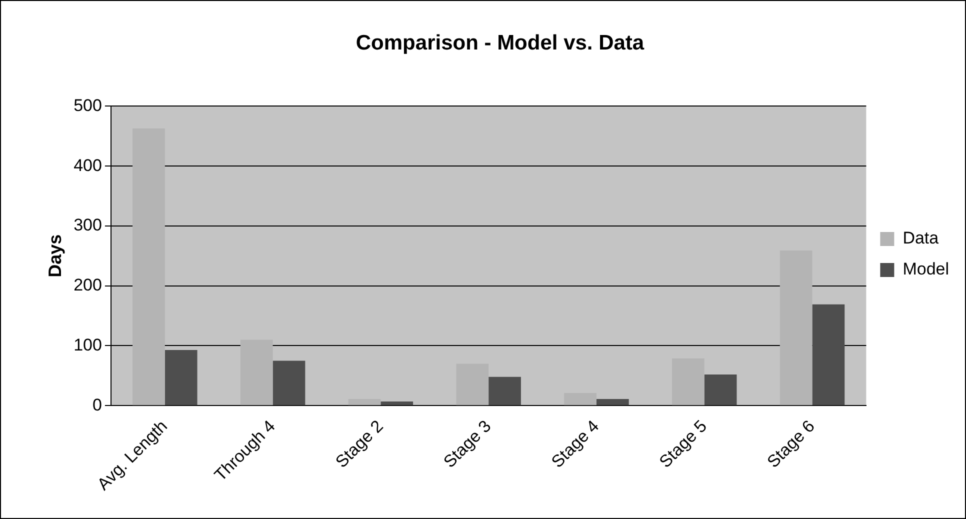  I want to click on y-axis-title: Days, so click(54, 256).